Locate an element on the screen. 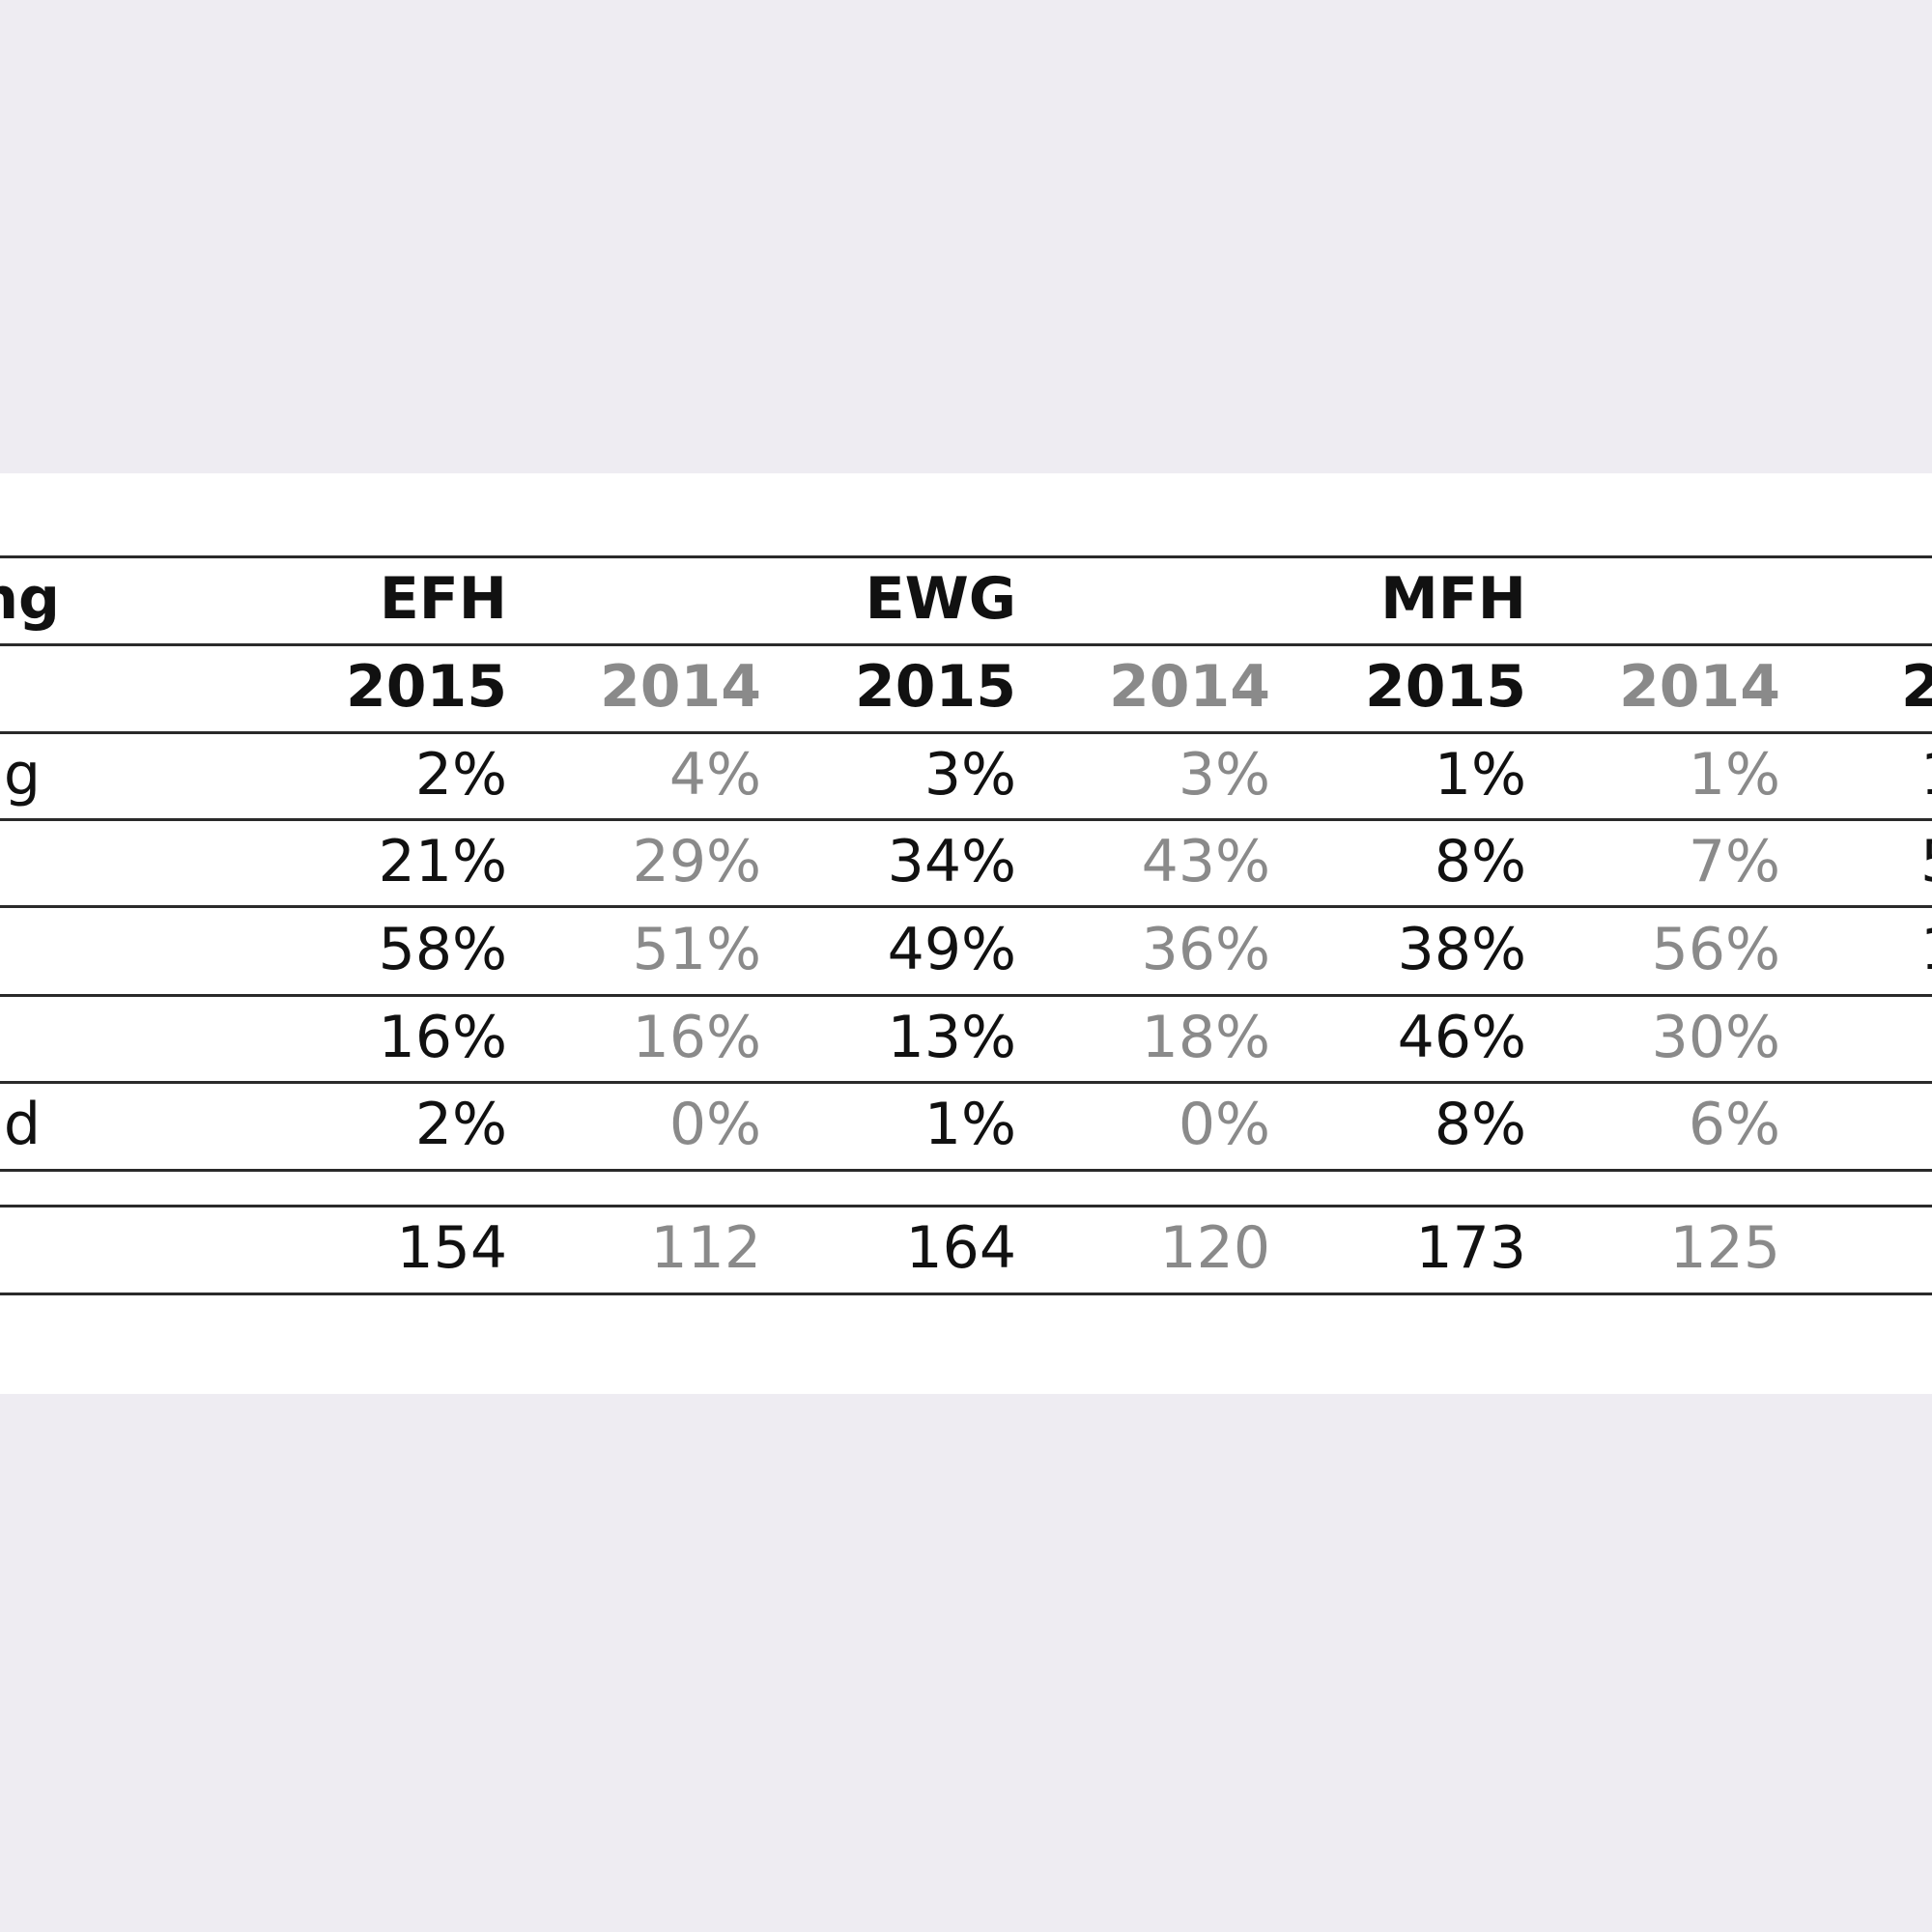 This screenshot has height=1932, width=1932. cell-r4-c2: 16% is located at coordinates (696, 1037).